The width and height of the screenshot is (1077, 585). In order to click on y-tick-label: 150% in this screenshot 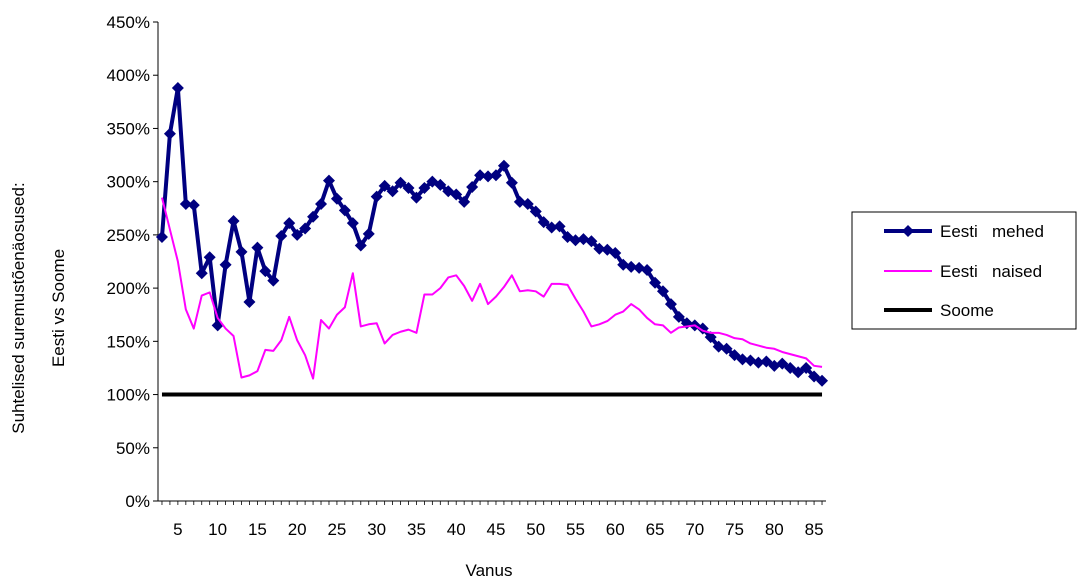, I will do `click(128, 341)`.